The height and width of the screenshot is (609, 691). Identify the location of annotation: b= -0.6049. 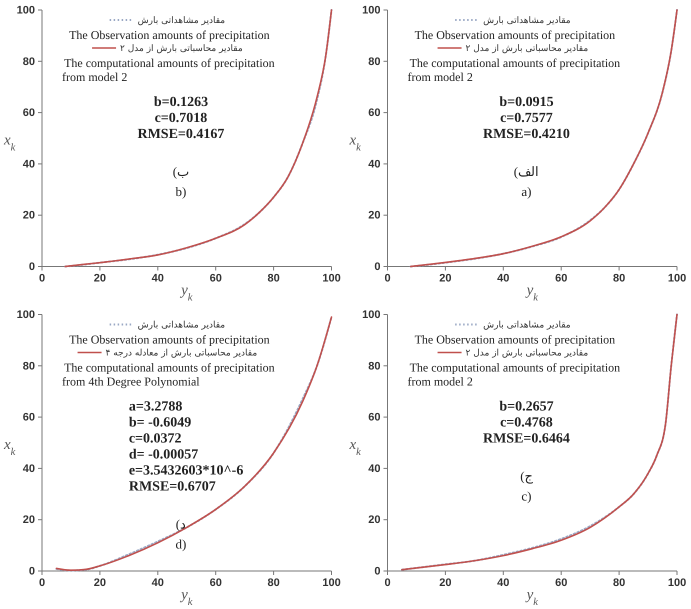
(160, 423).